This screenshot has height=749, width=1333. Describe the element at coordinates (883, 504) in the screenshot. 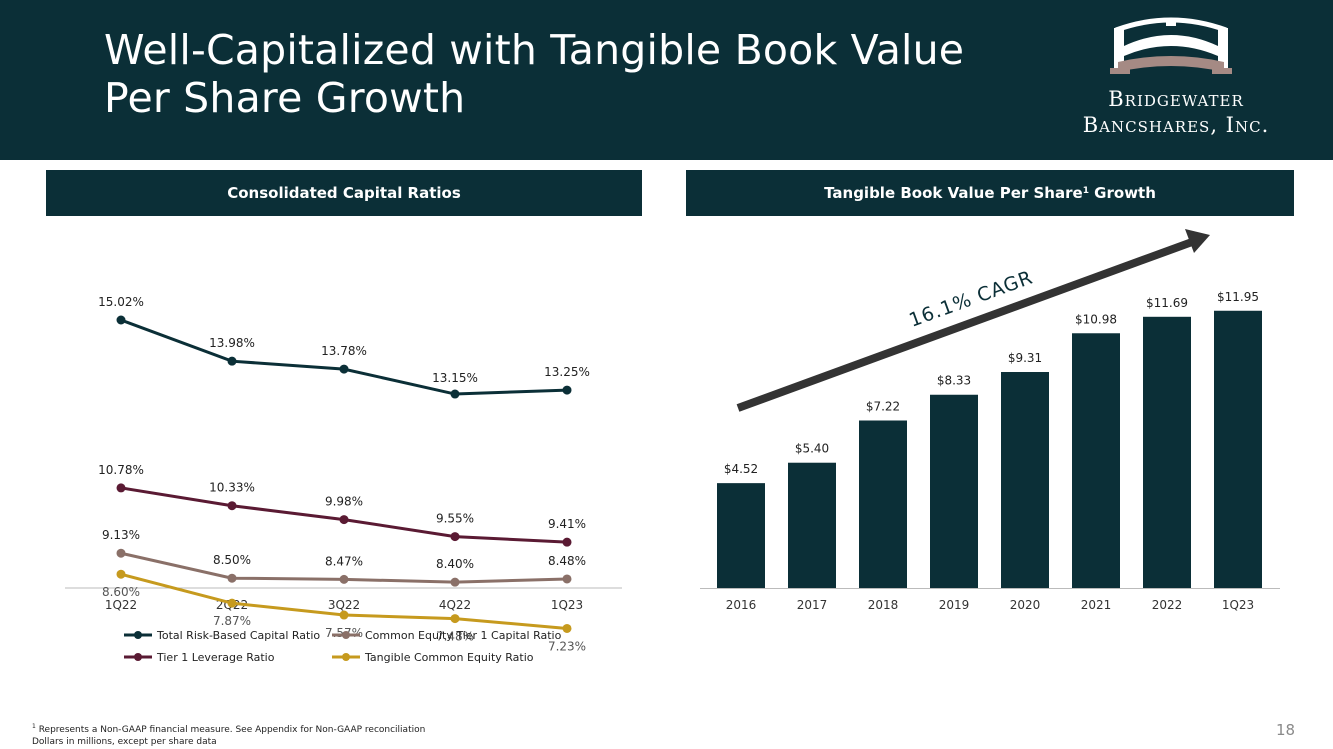

I see `bar-2018` at that location.